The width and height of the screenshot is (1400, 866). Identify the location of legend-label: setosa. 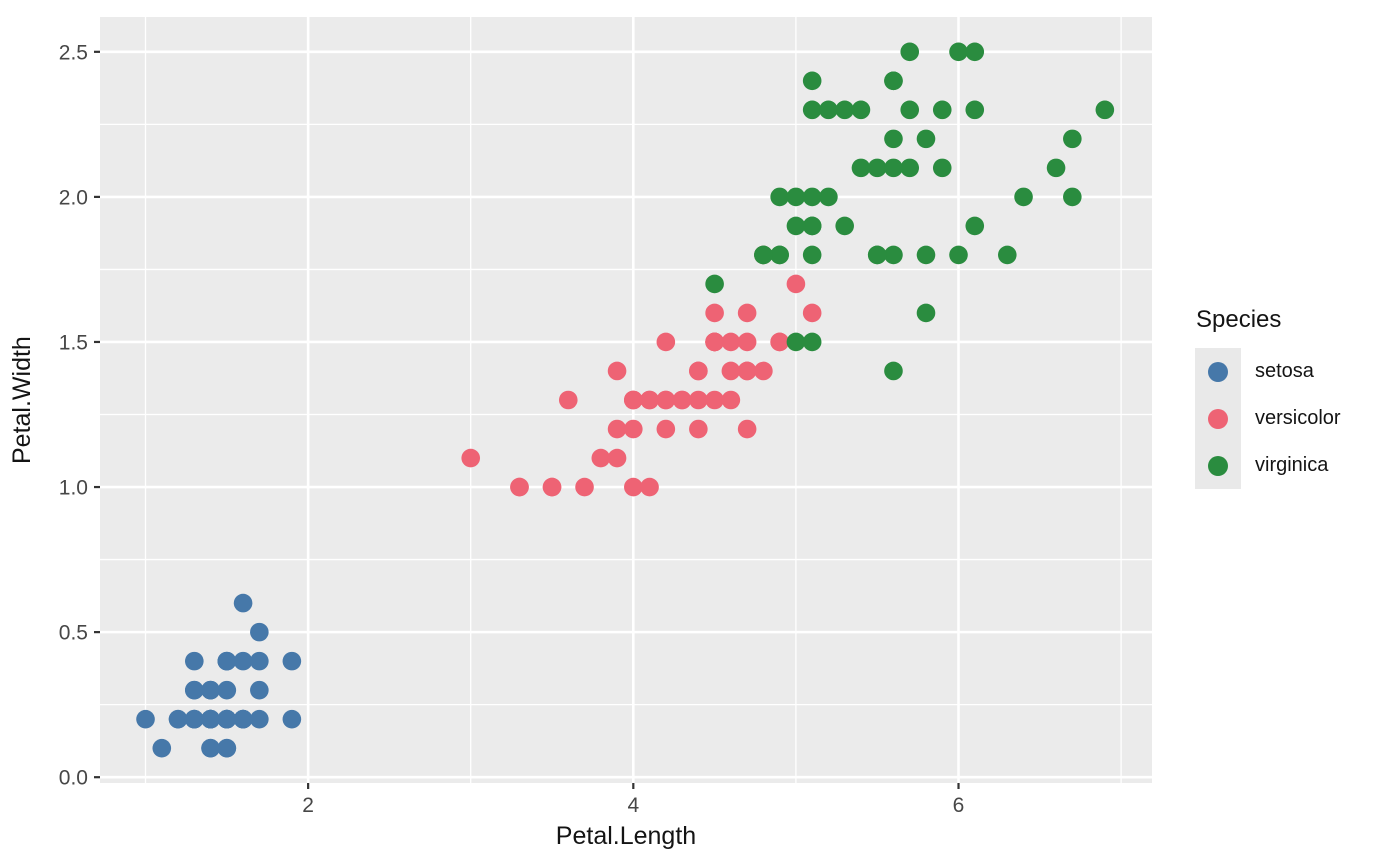
(1284, 371).